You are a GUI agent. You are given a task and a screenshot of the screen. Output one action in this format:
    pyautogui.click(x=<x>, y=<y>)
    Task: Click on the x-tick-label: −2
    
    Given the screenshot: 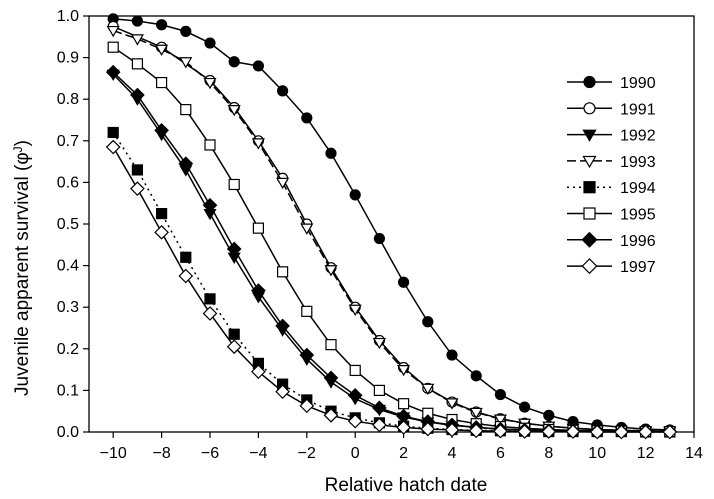 What is the action you would take?
    pyautogui.click(x=307, y=453)
    